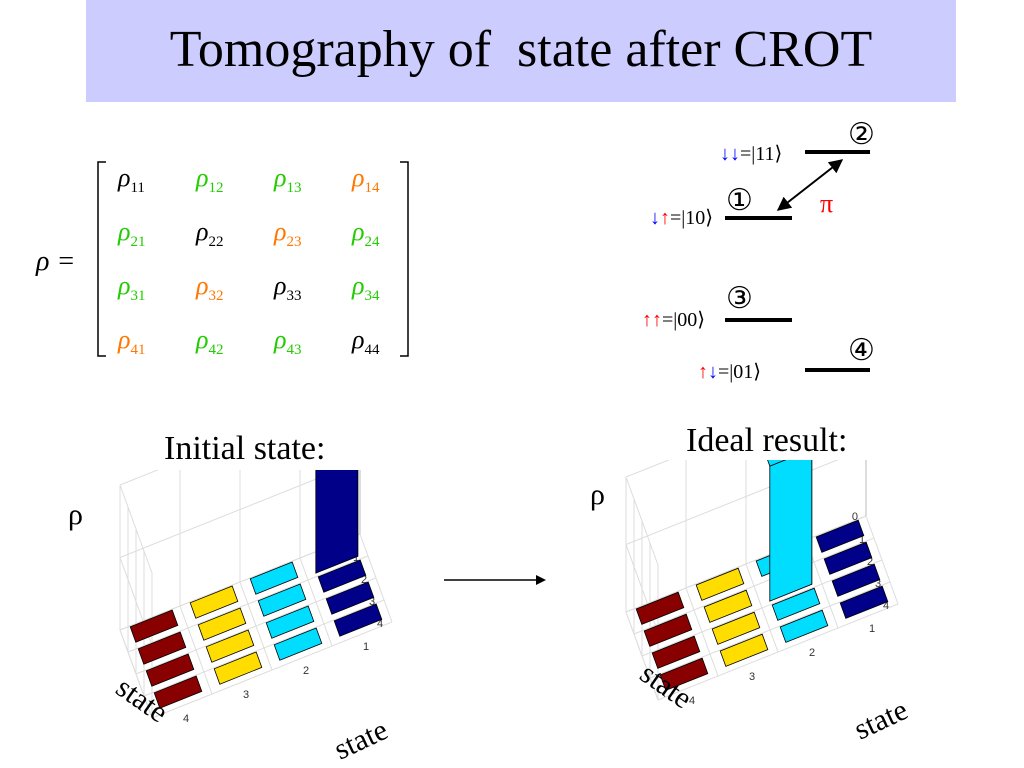  What do you see at coordinates (209, 287) in the screenshot?
I see `matrix-entry-32: ρ32` at bounding box center [209, 287].